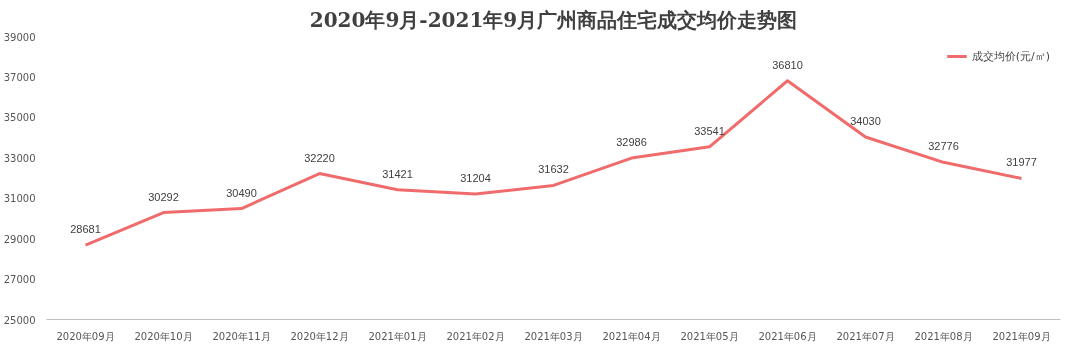 This screenshot has width=1080, height=344. What do you see at coordinates (19, 199) in the screenshot?
I see `y-tick-label: 31000` at bounding box center [19, 199].